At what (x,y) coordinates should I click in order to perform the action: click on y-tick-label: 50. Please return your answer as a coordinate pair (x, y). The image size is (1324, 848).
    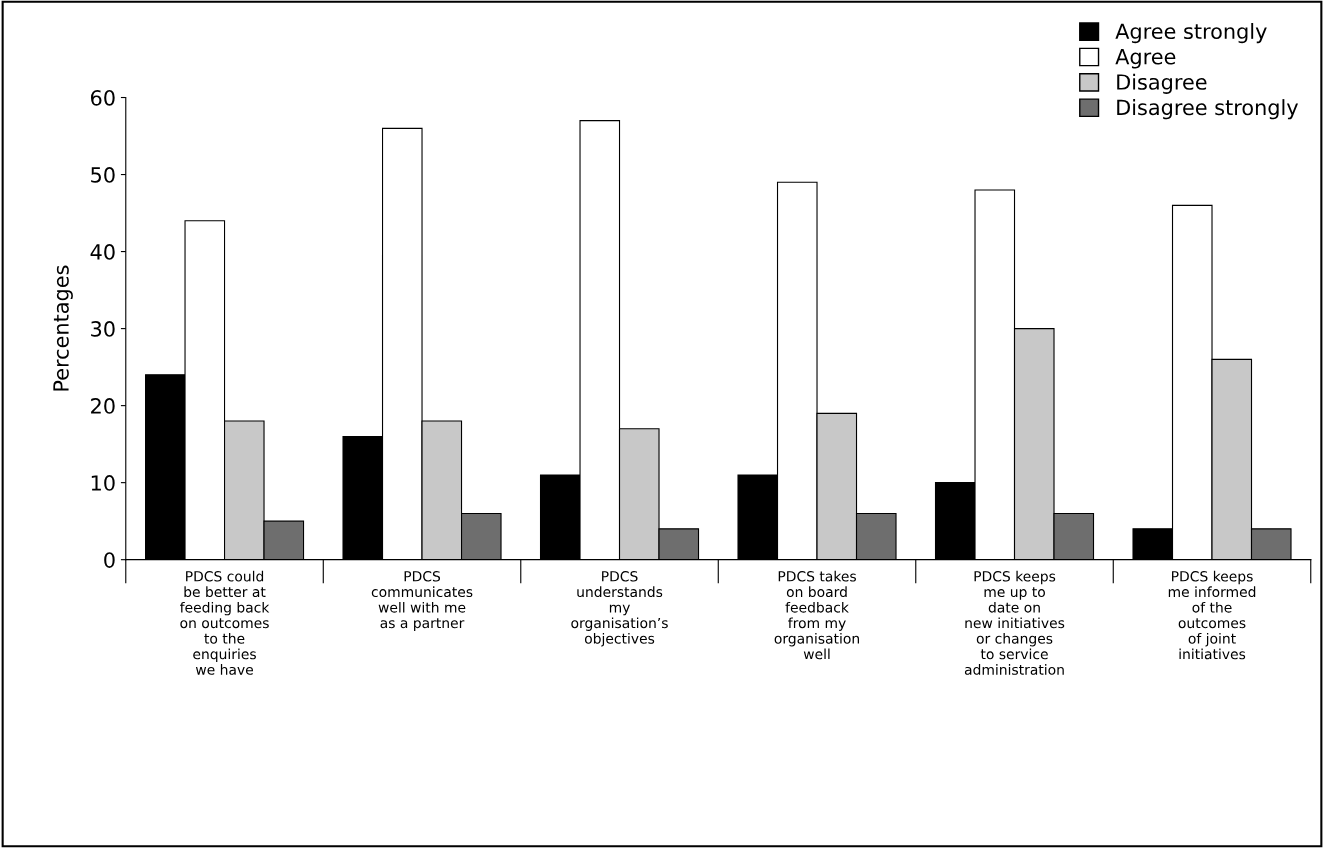
    Looking at the image, I should click on (103, 175).